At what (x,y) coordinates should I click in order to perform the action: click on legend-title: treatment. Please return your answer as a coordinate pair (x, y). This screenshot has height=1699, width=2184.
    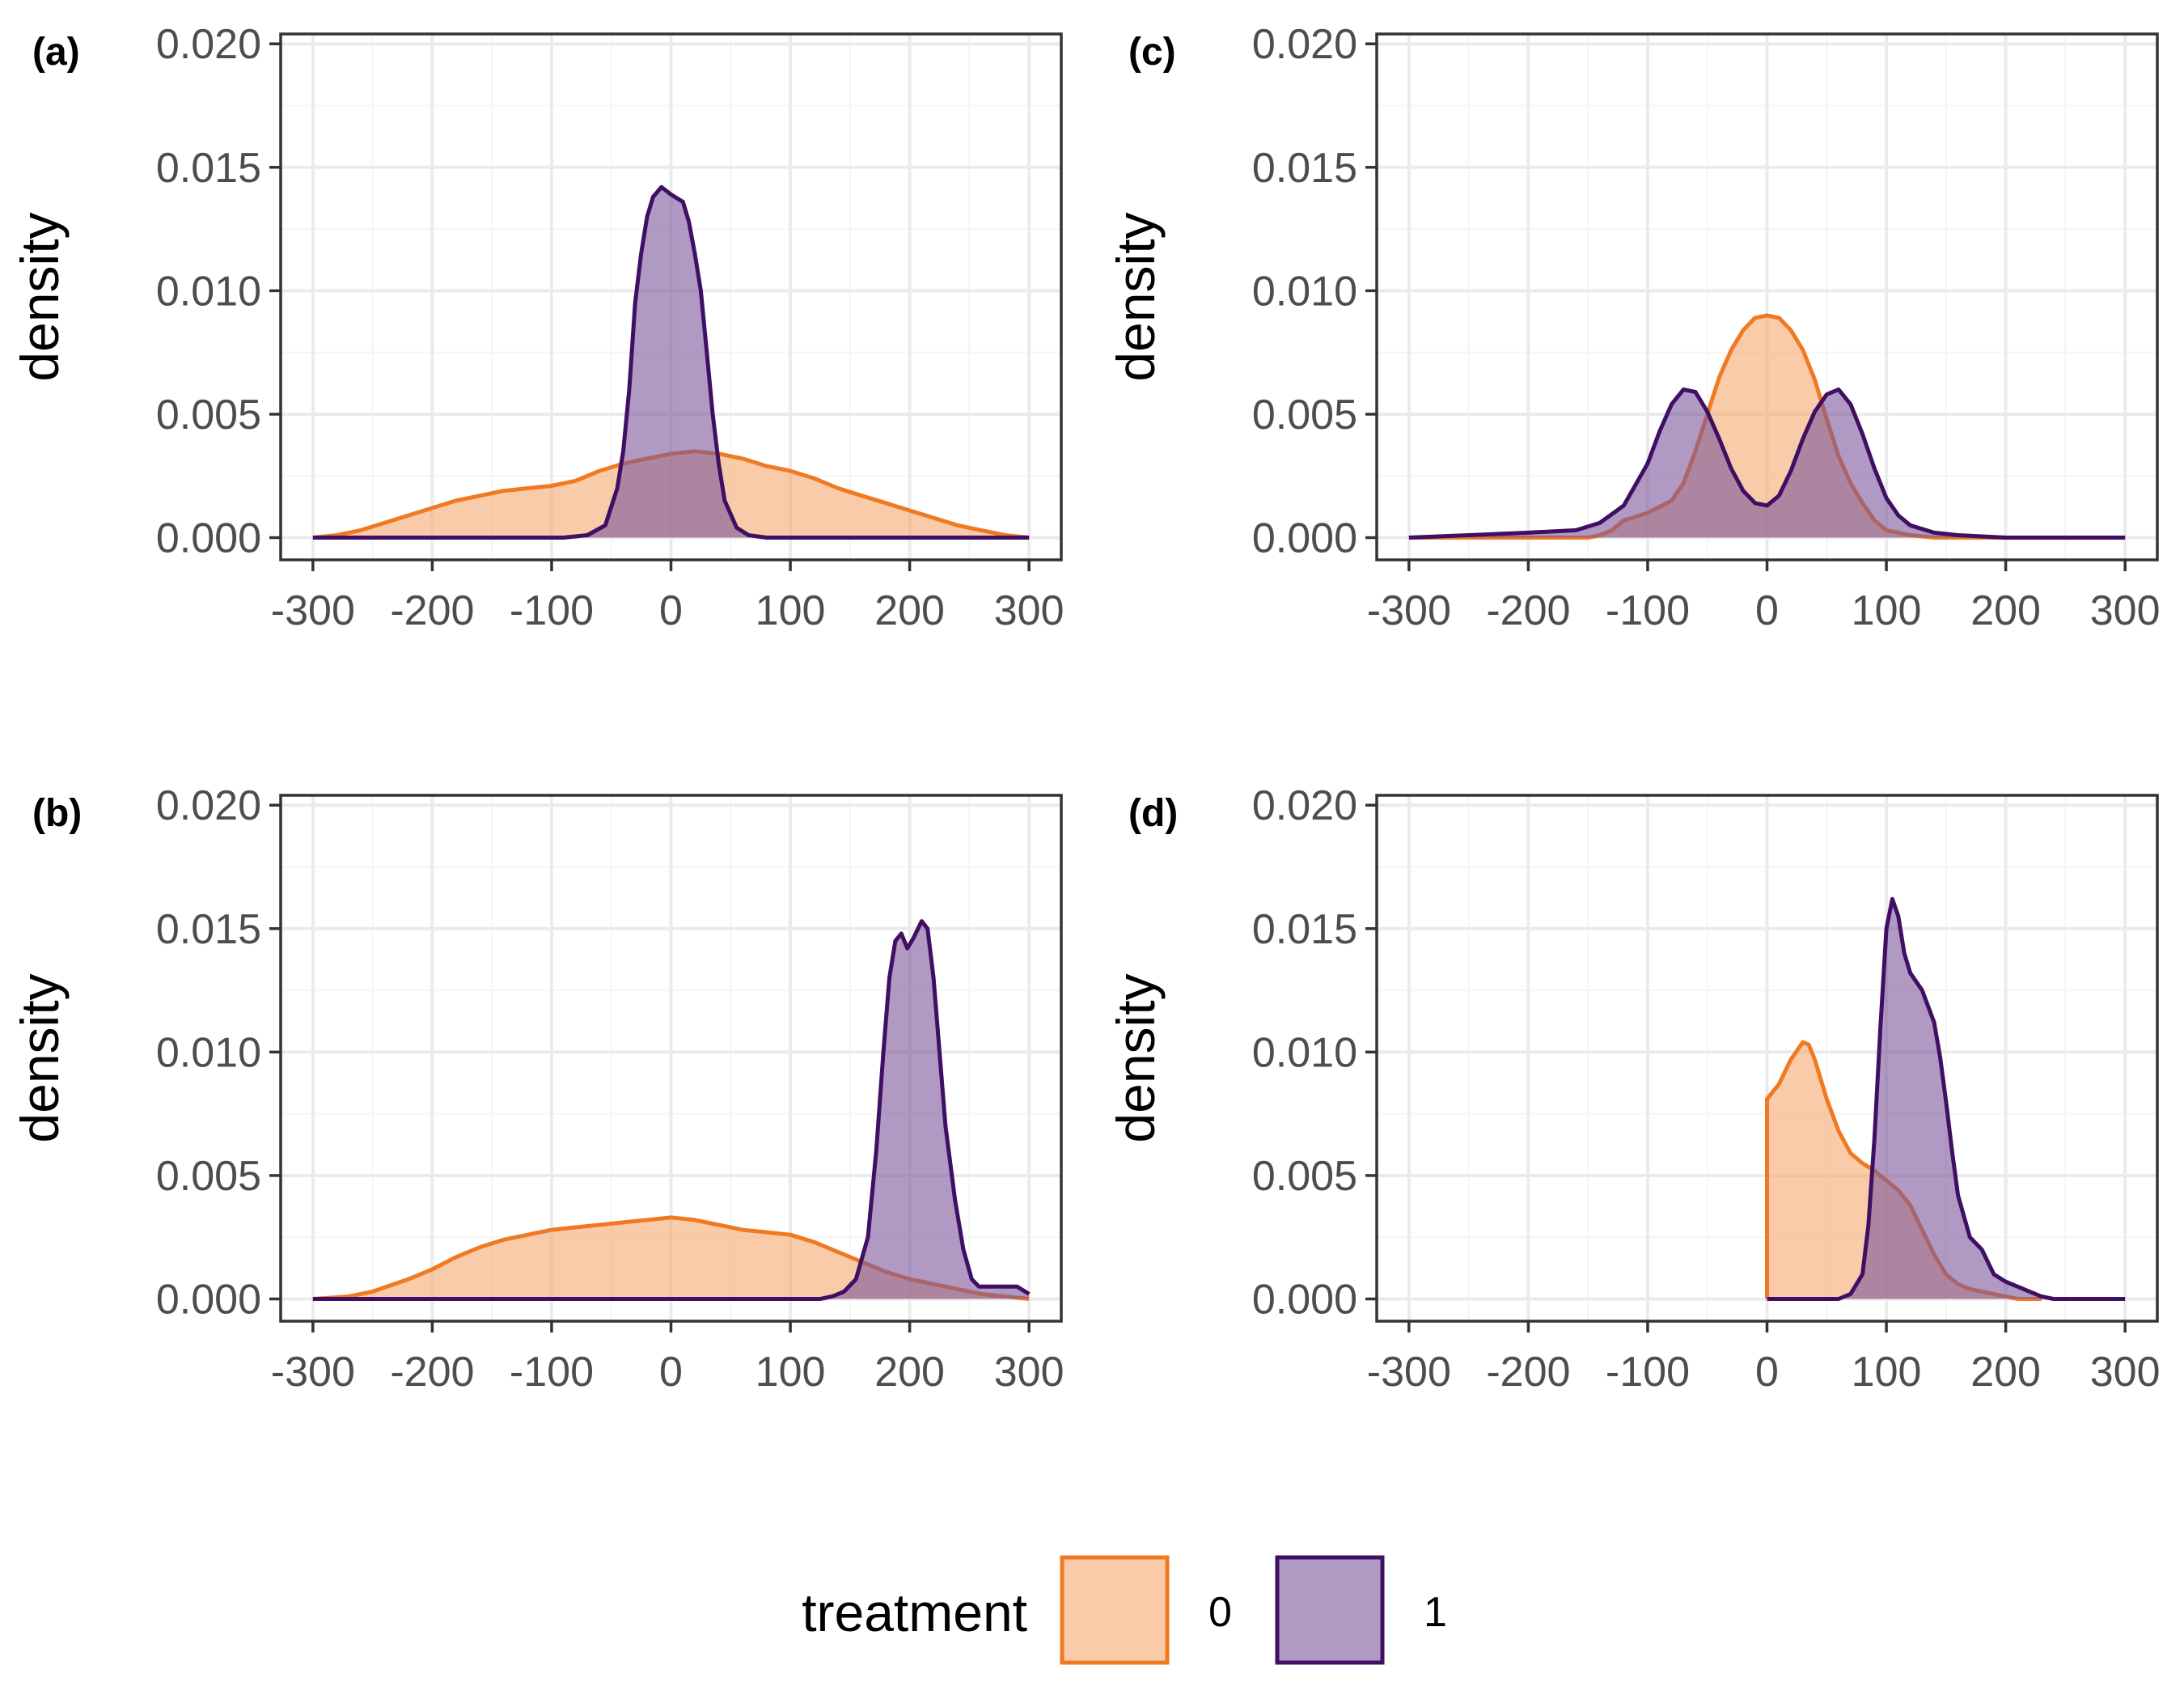
    Looking at the image, I should click on (914, 1612).